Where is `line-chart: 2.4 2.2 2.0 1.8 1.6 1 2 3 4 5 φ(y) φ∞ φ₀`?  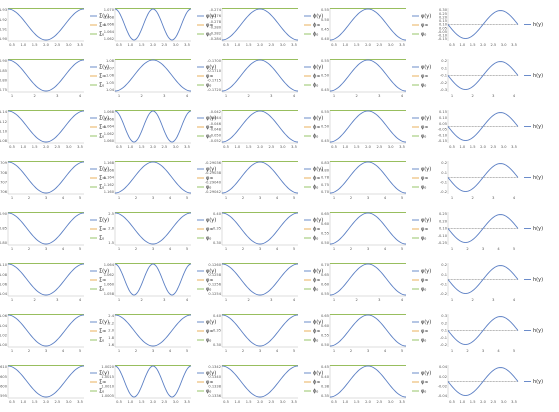 line-chart: 2.4 2.2 2.0 1.8 1.6 1 2 3 4 5 φ(y) φ∞ φ₀ is located at coordinates (162, 333).